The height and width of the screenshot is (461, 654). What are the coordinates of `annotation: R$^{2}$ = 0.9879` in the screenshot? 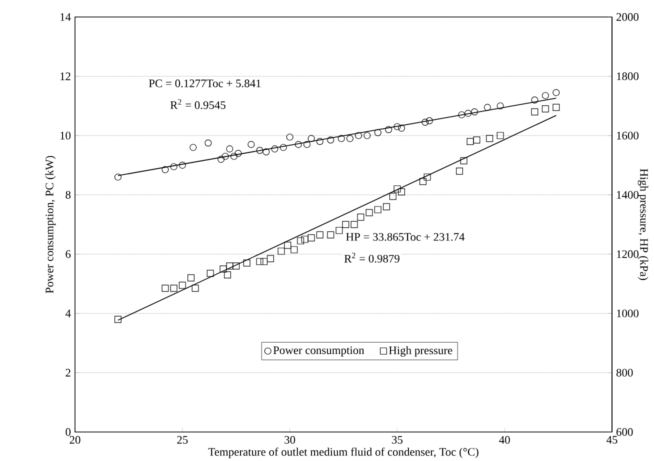 It's located at (372, 257).